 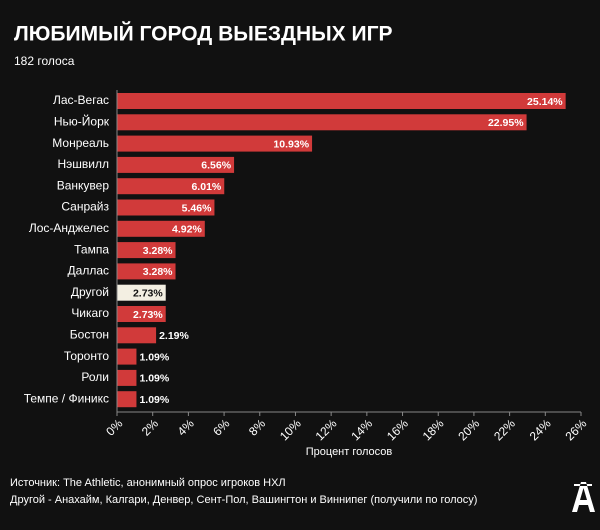 I want to click on value-label: 6.01%, so click(x=206, y=187).